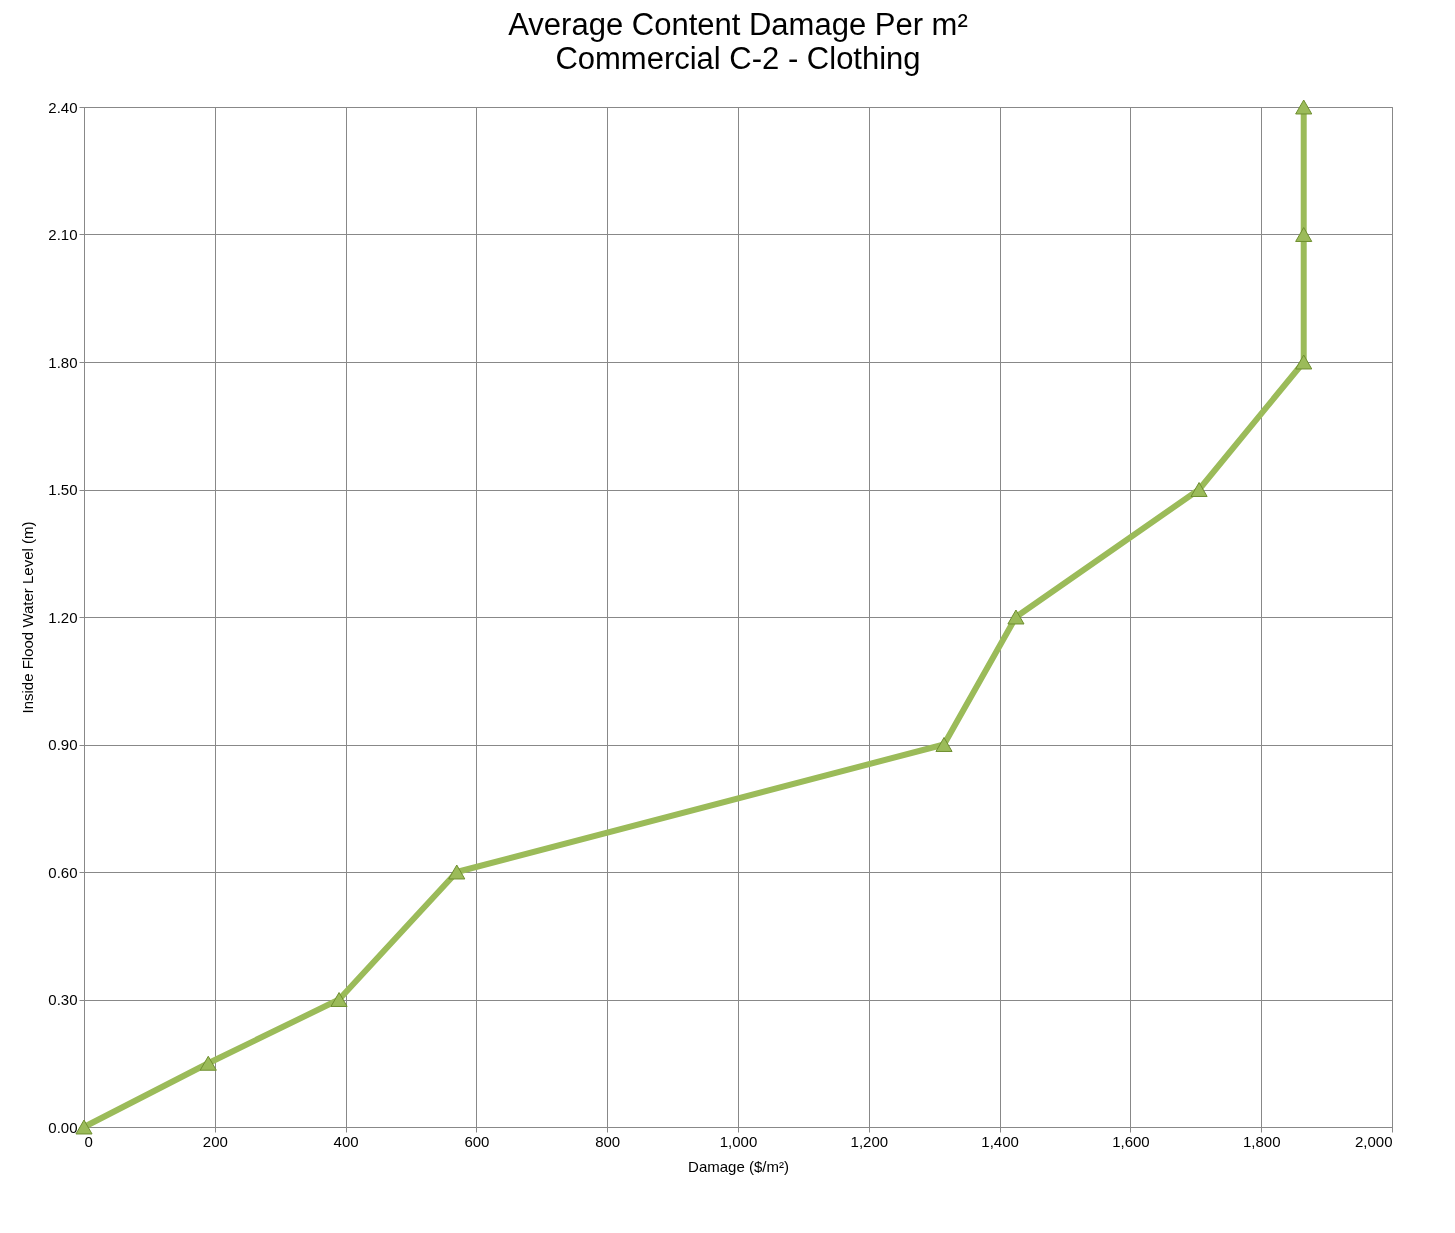 This screenshot has height=1233, width=1455. I want to click on x-tick-label: 1,800, so click(1261, 1141).